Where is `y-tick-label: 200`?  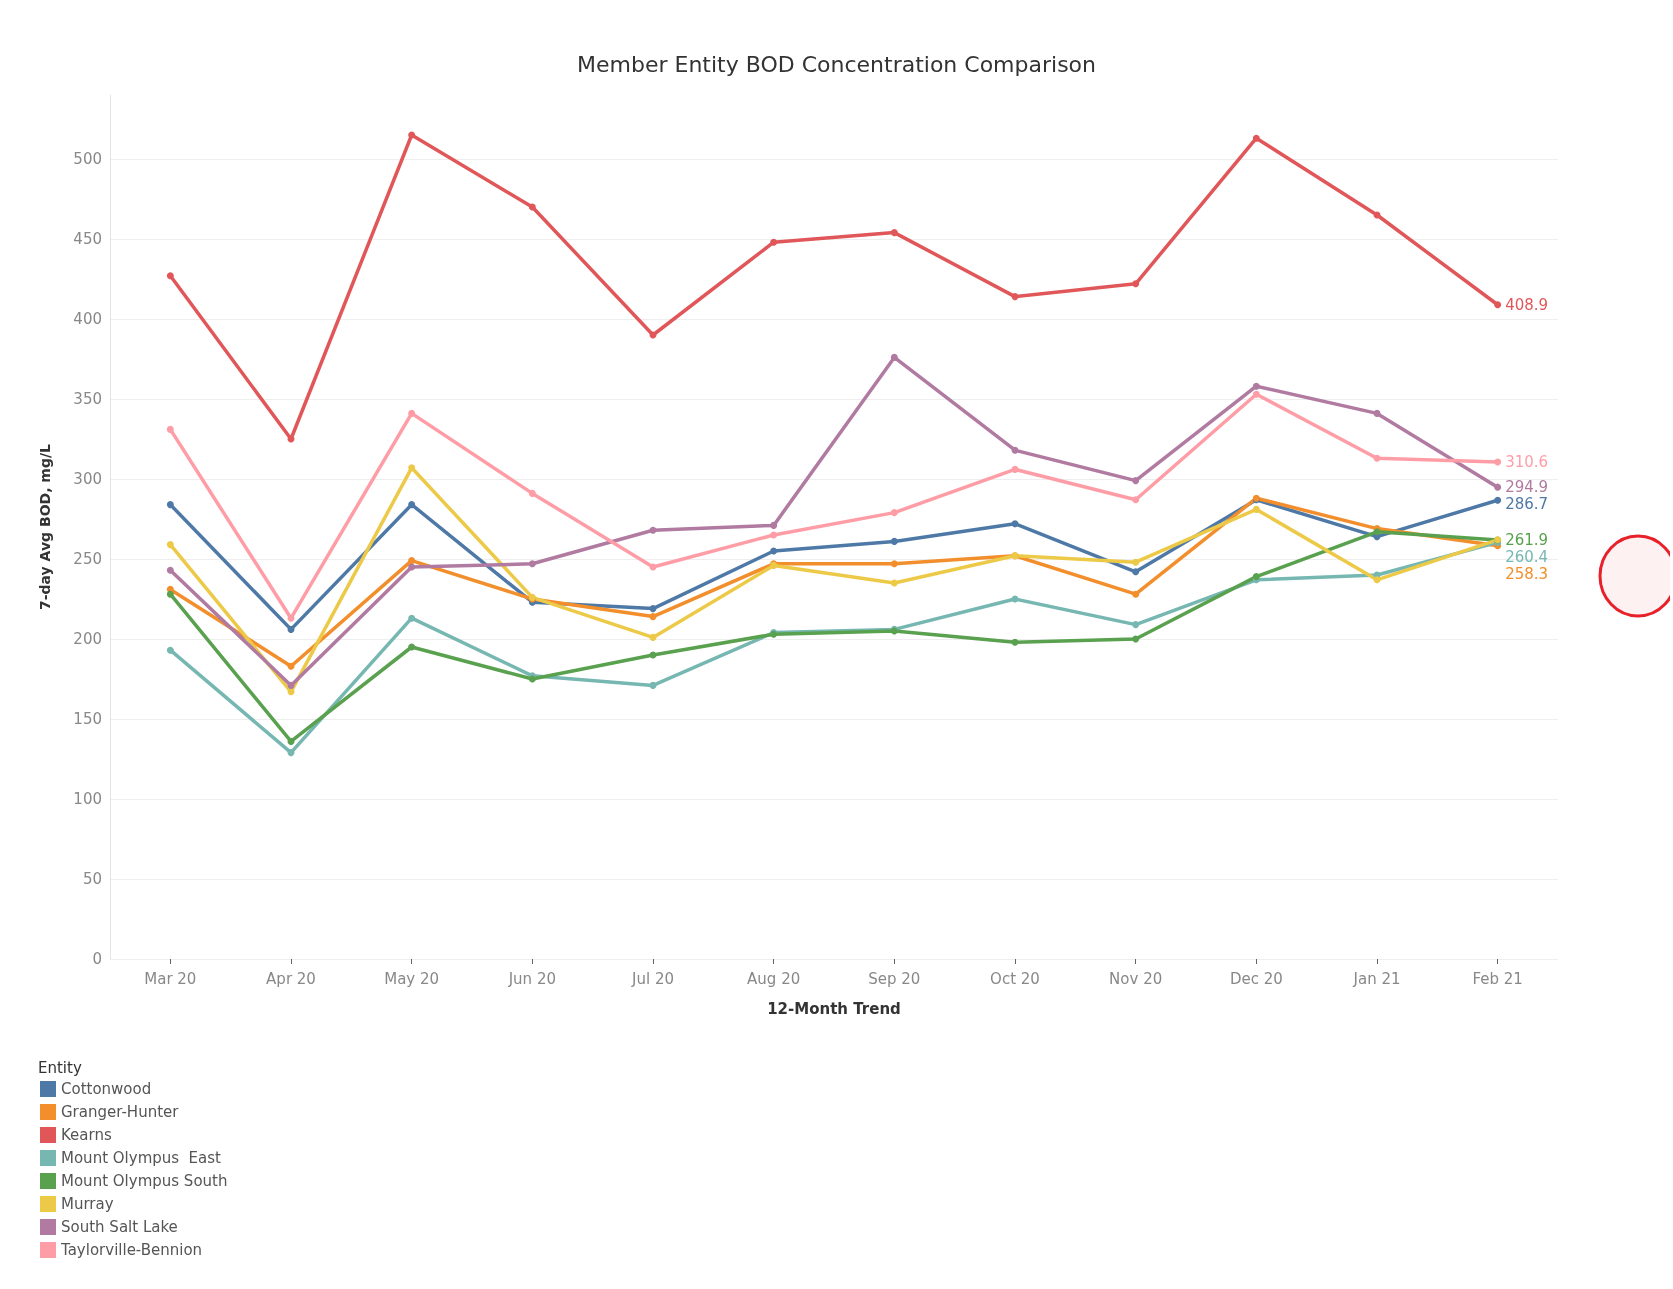
y-tick-label: 200 is located at coordinates (87, 639).